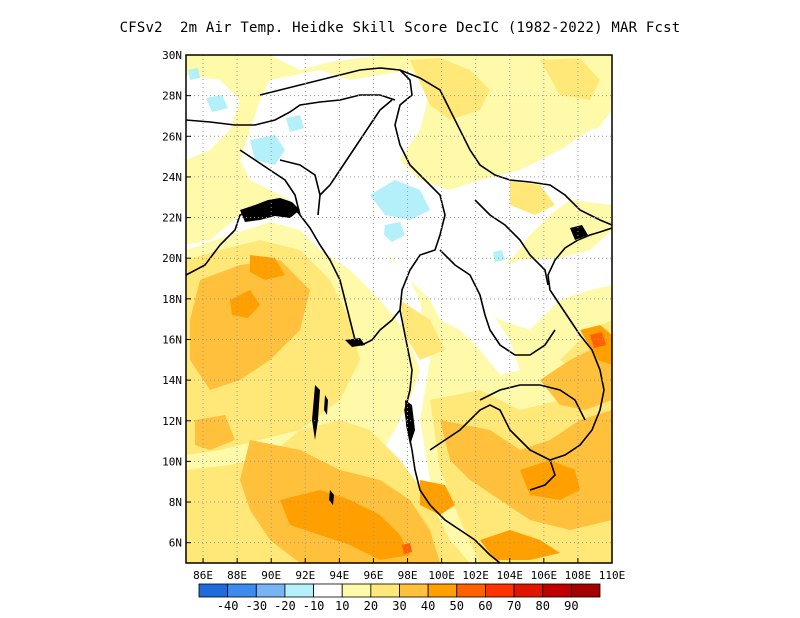 This screenshot has height=618, width=800. What do you see at coordinates (228, 606) in the screenshot?
I see `colorbar-label: -40` at bounding box center [228, 606].